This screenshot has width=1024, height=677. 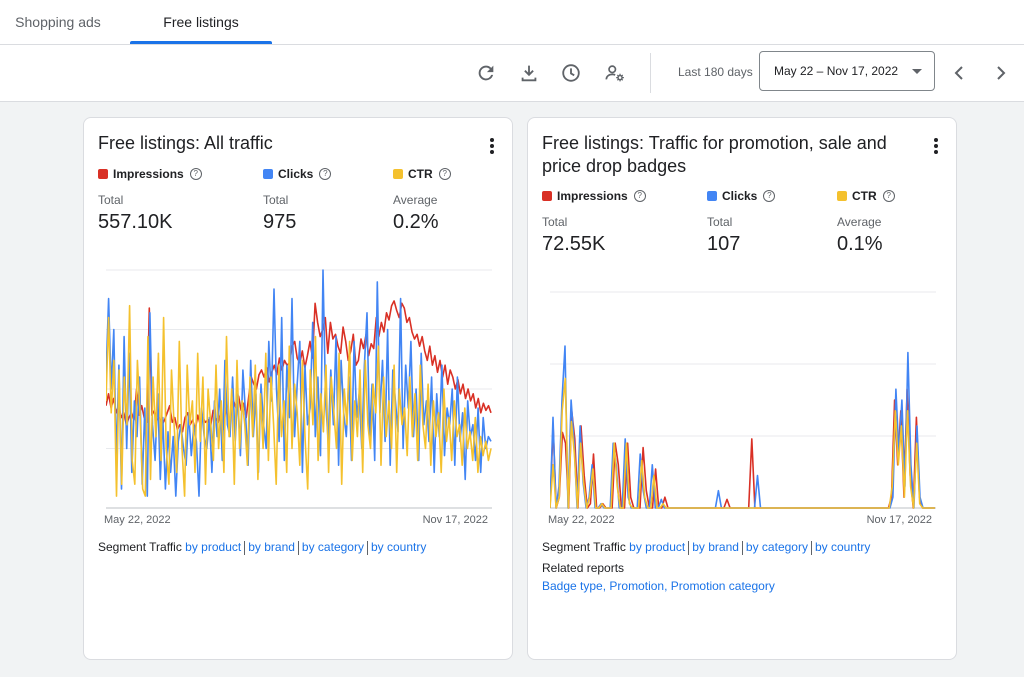 What do you see at coordinates (741, 222) in the screenshot?
I see `metric-clicks: Clicks? Total 107` at bounding box center [741, 222].